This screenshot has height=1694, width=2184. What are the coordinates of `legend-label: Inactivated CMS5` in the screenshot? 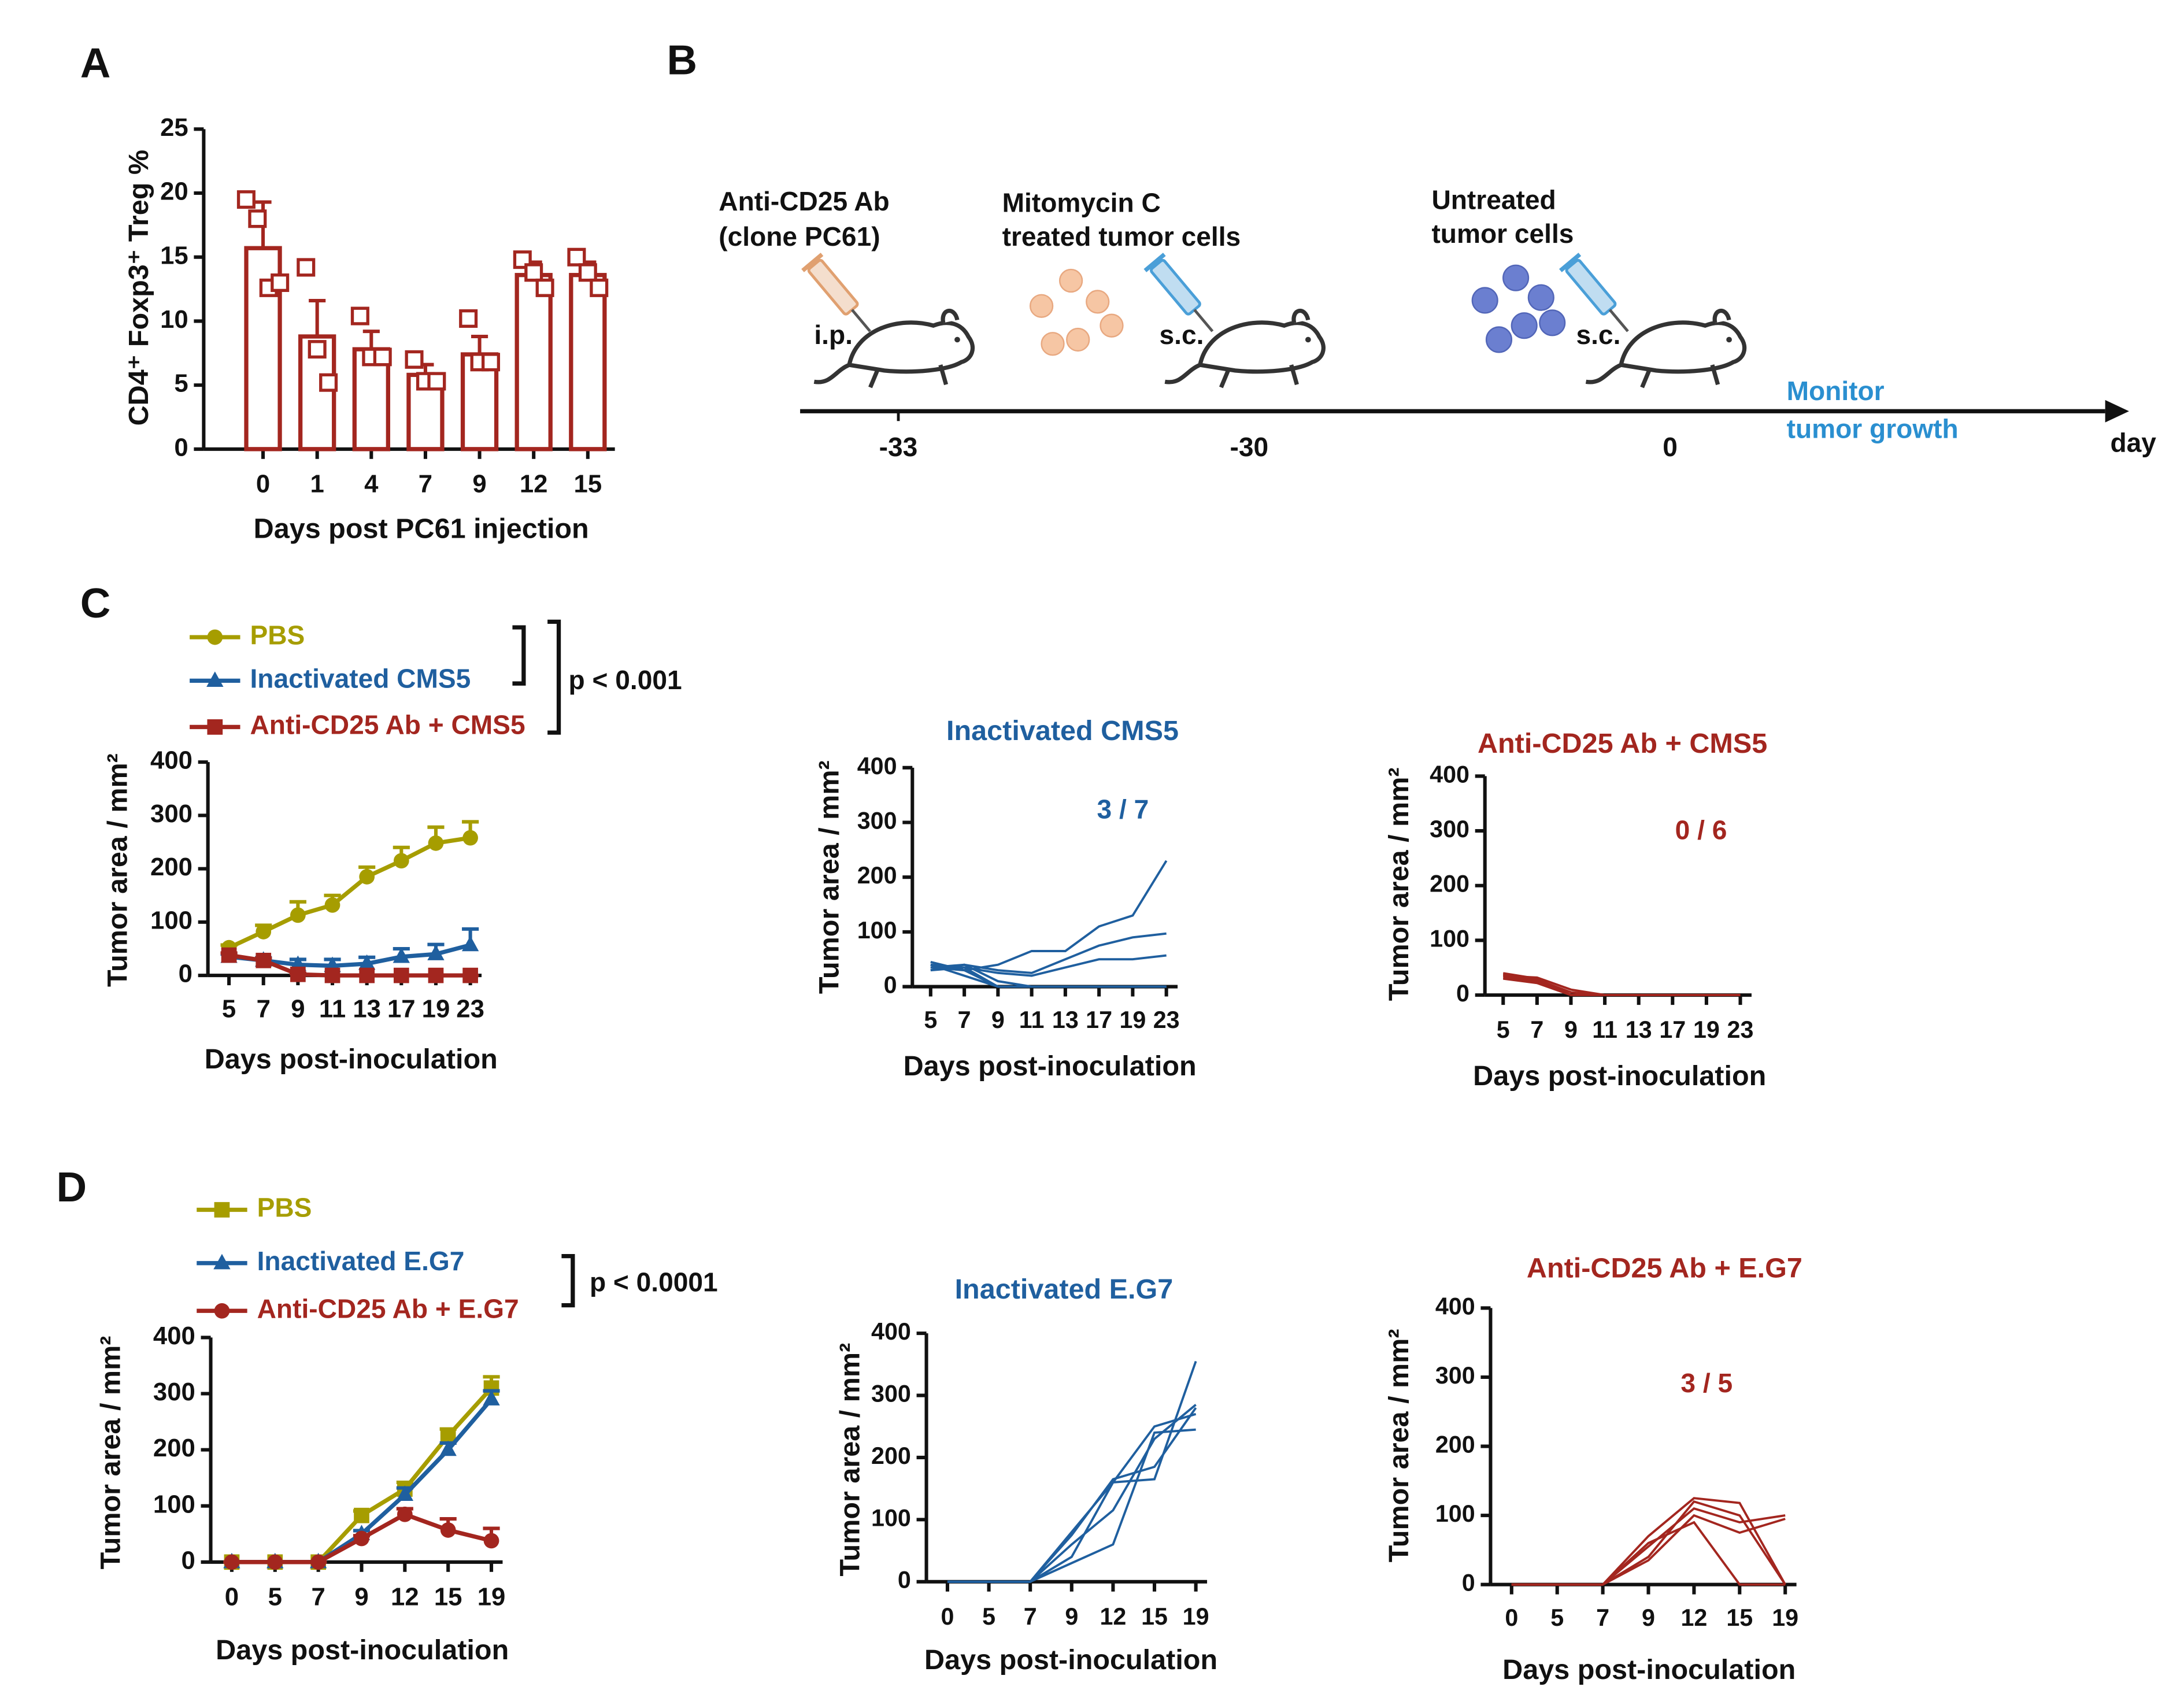 It's located at (360, 679).